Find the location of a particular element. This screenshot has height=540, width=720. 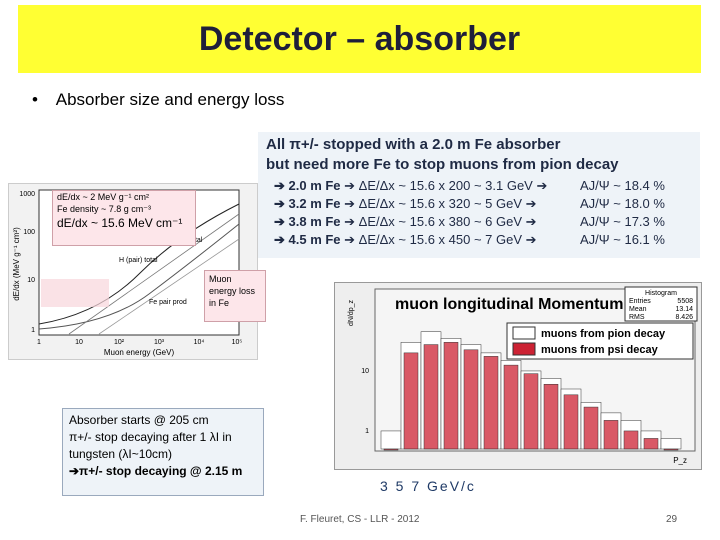

absorber-note-line: Absorber starts @ 205 cm is located at coordinates (139, 420).